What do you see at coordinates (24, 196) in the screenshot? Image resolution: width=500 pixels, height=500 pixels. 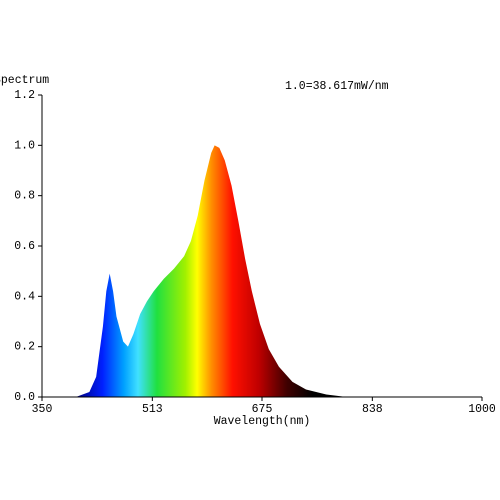 I see `y-tick-label: 0.8` at bounding box center [24, 196].